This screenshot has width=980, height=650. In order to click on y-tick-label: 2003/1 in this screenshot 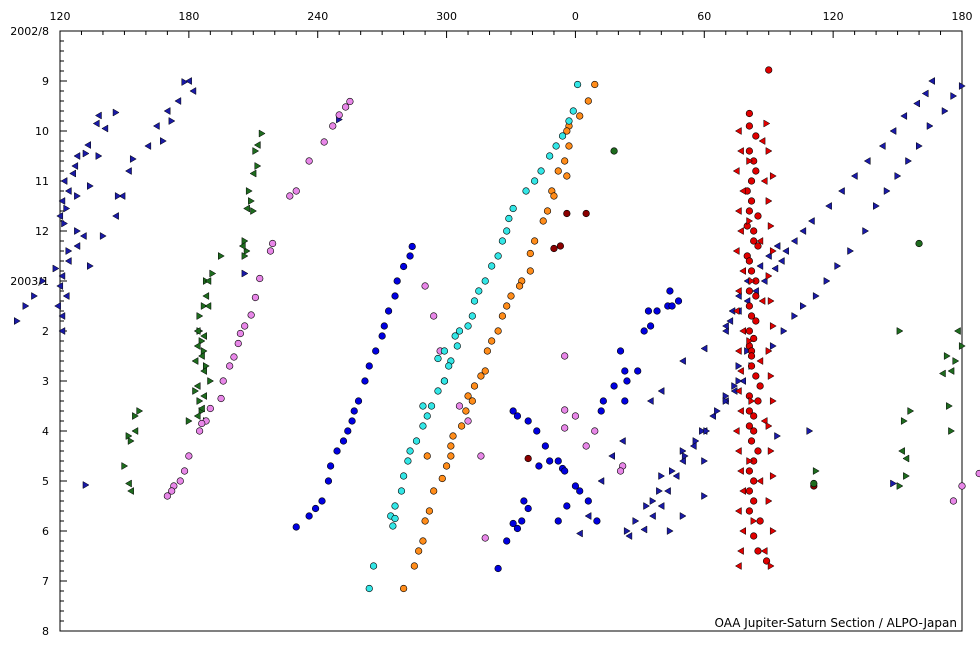, I will do `click(29, 281)`.